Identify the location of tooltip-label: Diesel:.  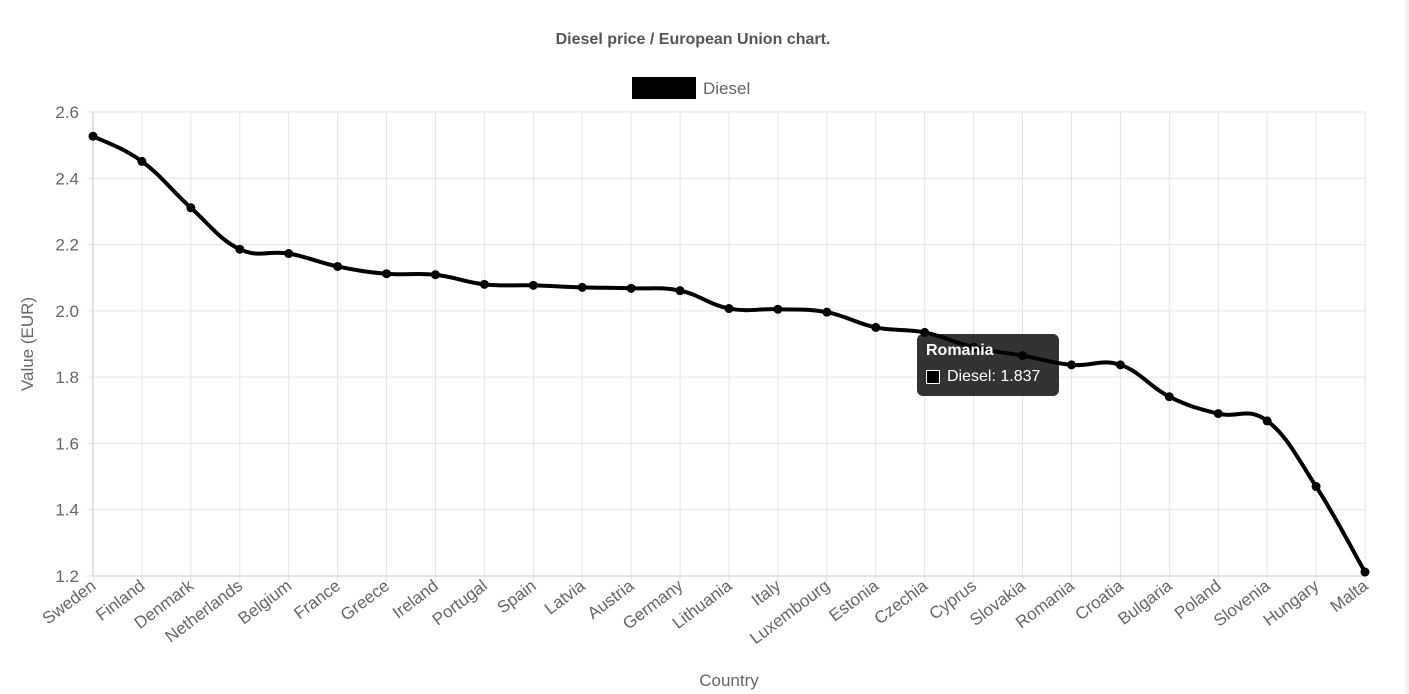
(971, 376).